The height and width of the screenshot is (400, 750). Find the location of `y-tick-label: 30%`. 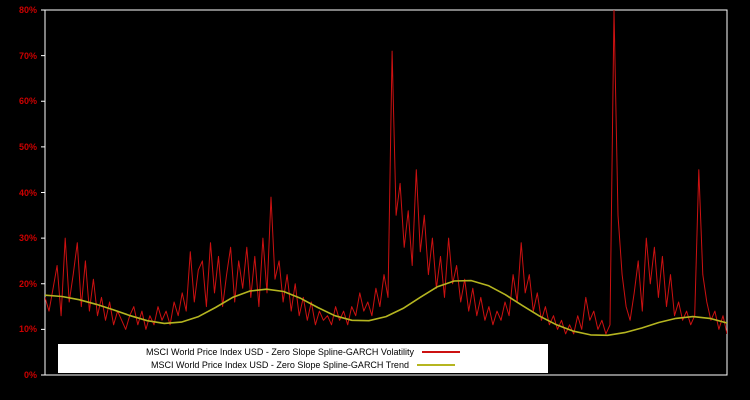

y-tick-label: 30% is located at coordinates (27, 238).